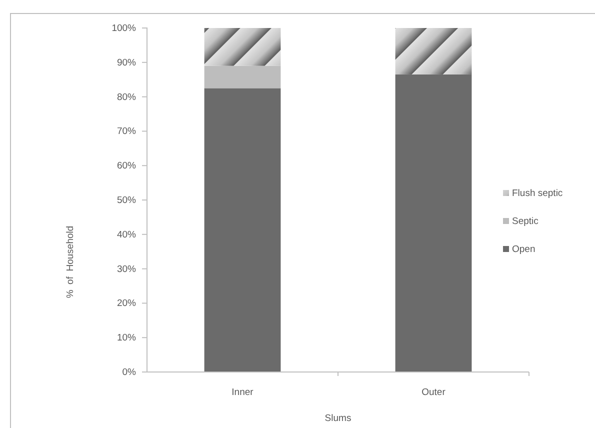 The height and width of the screenshot is (428, 595). I want to click on y-axis-title: % of Household, so click(70, 262).